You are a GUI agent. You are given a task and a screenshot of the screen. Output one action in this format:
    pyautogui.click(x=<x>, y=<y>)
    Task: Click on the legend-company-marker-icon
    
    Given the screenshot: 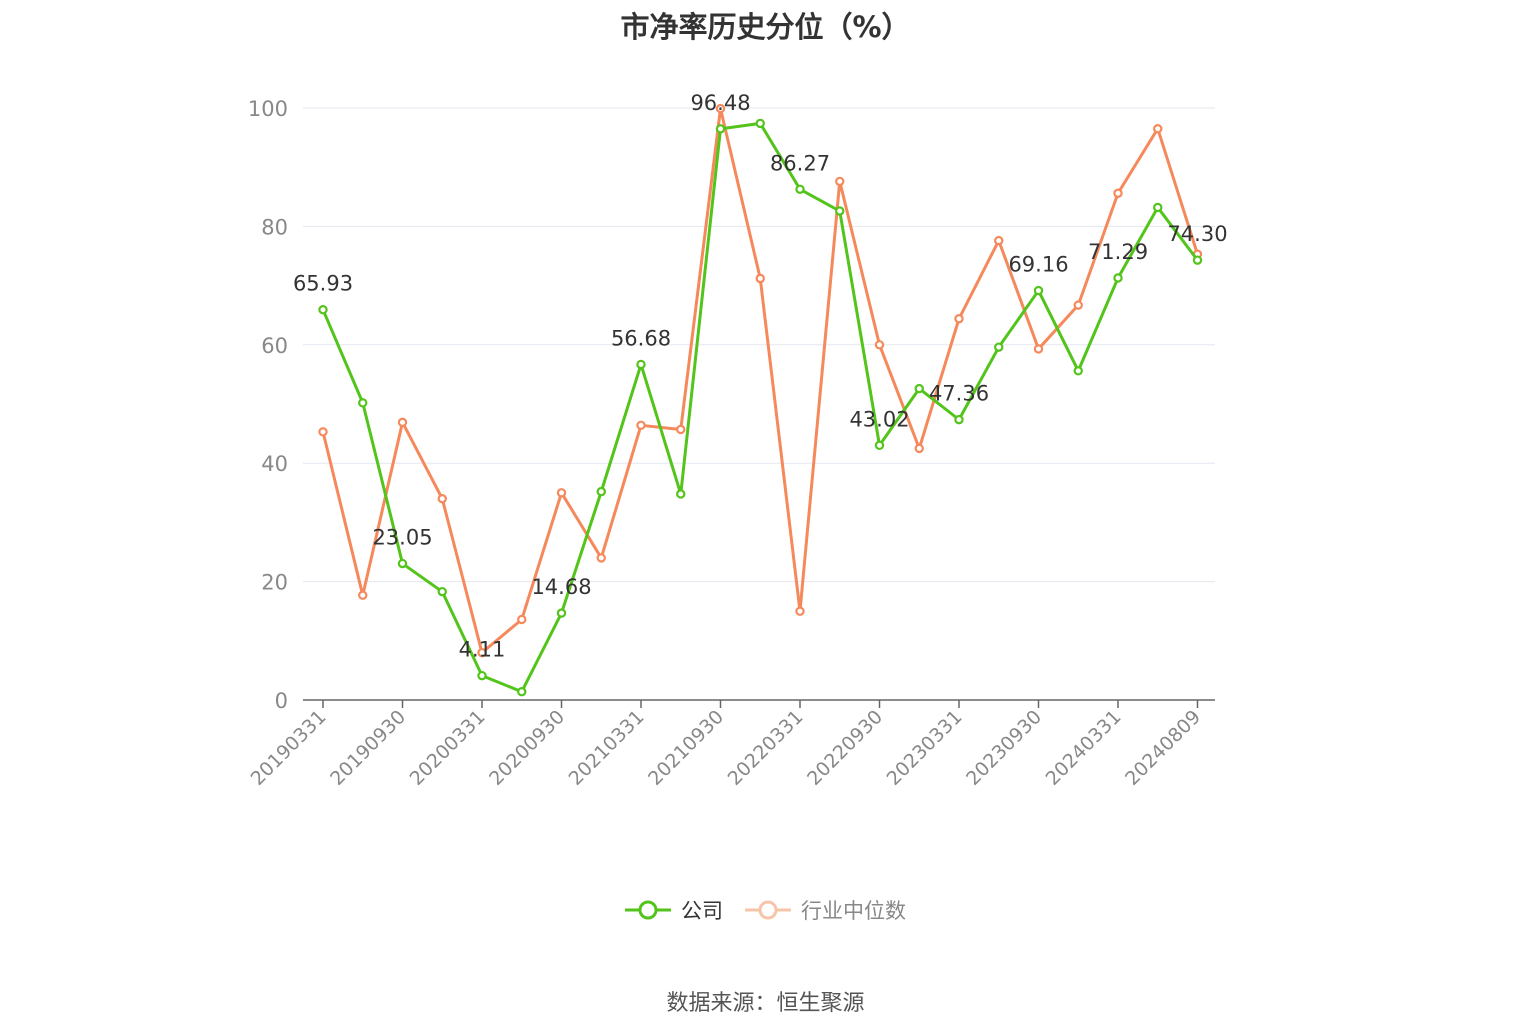 What is the action you would take?
    pyautogui.click(x=648, y=910)
    